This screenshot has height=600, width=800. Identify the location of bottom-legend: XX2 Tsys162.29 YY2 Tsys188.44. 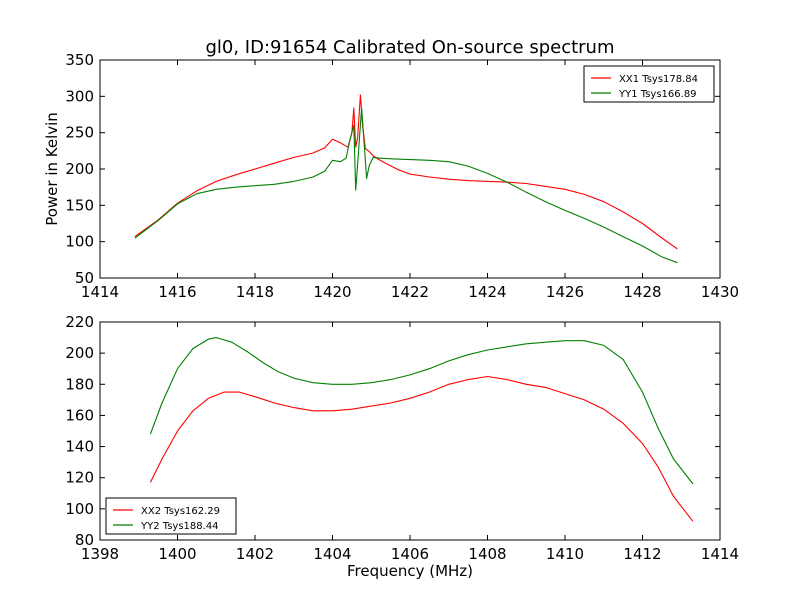
(171, 516).